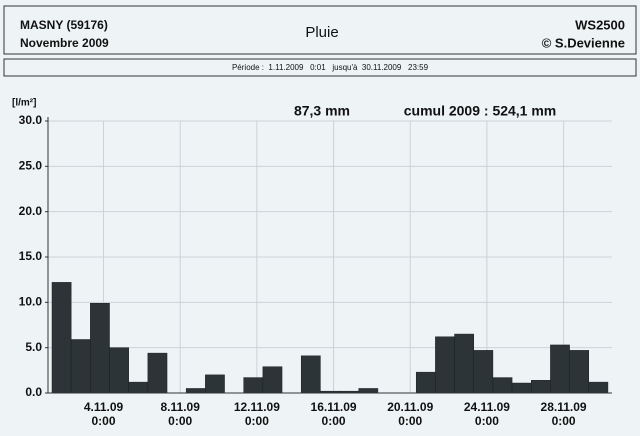 This screenshot has height=436, width=640. What do you see at coordinates (334, 407) in the screenshot?
I see `x-tick-label: 16.11.09` at bounding box center [334, 407].